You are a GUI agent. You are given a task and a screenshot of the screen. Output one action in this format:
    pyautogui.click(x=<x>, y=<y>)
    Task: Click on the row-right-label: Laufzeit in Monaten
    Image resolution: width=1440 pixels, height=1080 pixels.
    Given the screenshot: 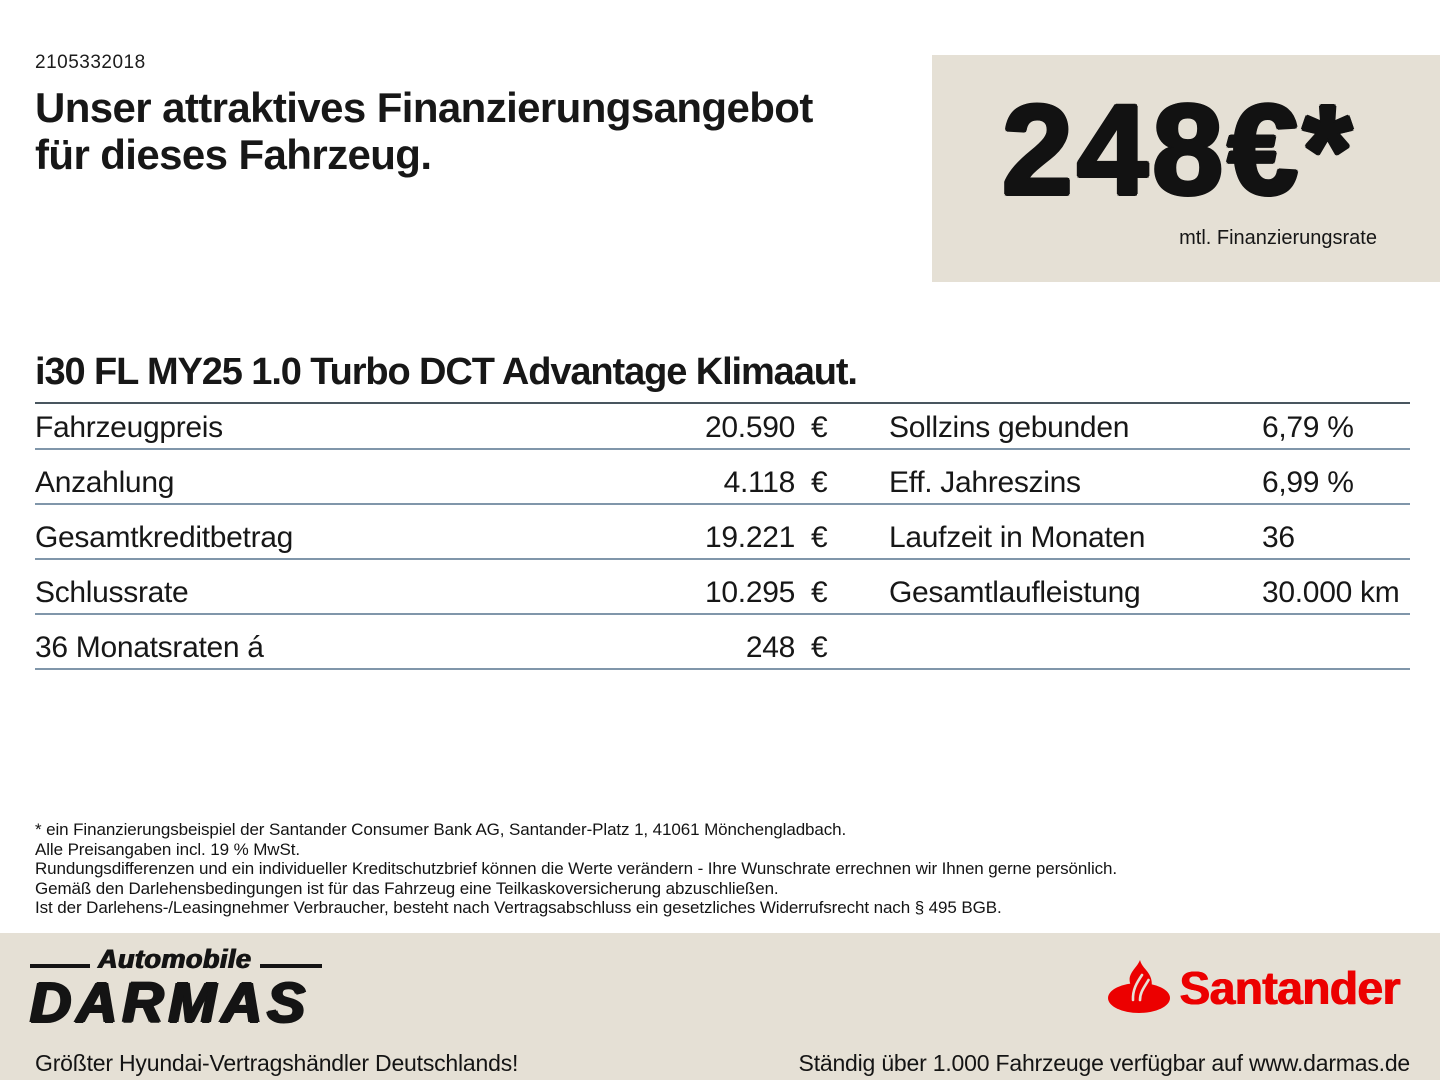 What is the action you would take?
    pyautogui.click(x=1017, y=537)
    